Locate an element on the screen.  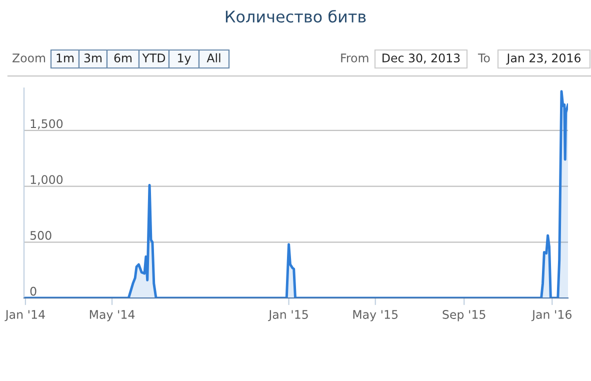
text: YTD is located at coordinates (154, 58).